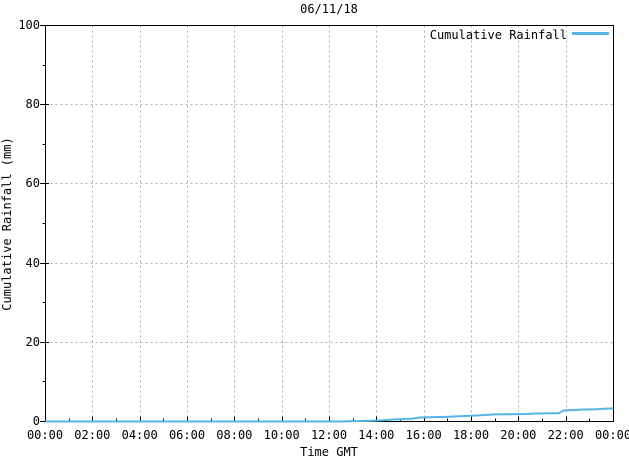 The width and height of the screenshot is (629, 459). Describe the element at coordinates (234, 435) in the screenshot. I see `x-tick-label: 08:00` at that location.